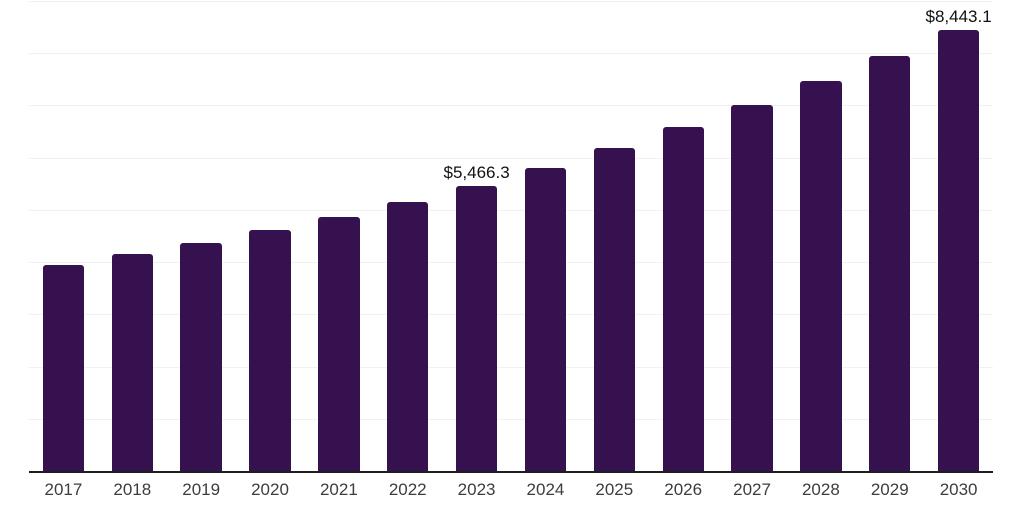  I want to click on x-tick-label-2020: 2020, so click(270, 489).